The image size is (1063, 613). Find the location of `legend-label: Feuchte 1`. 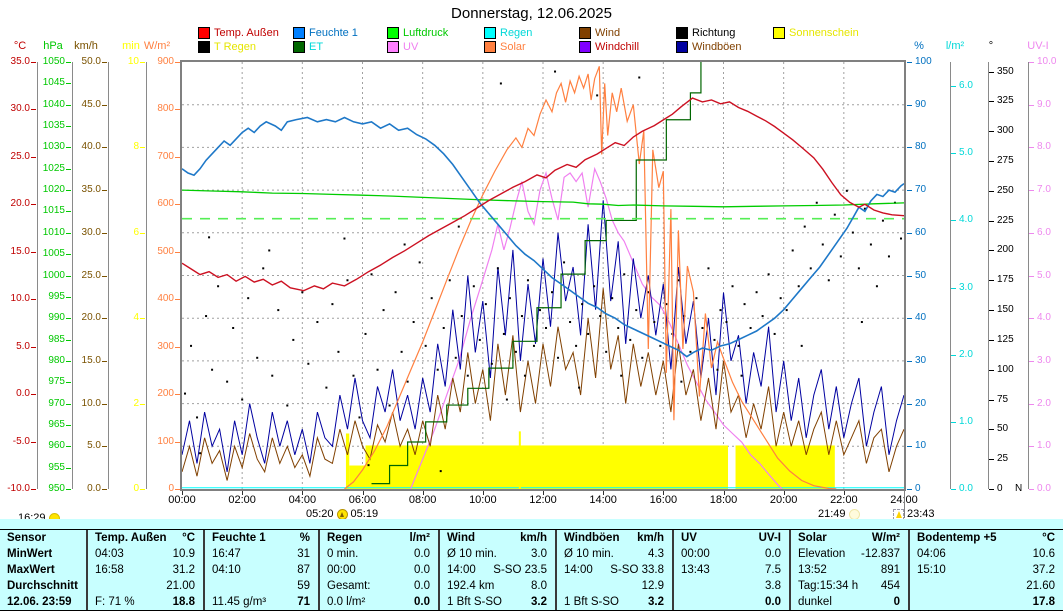

legend-label: Feuchte 1 is located at coordinates (333, 33).